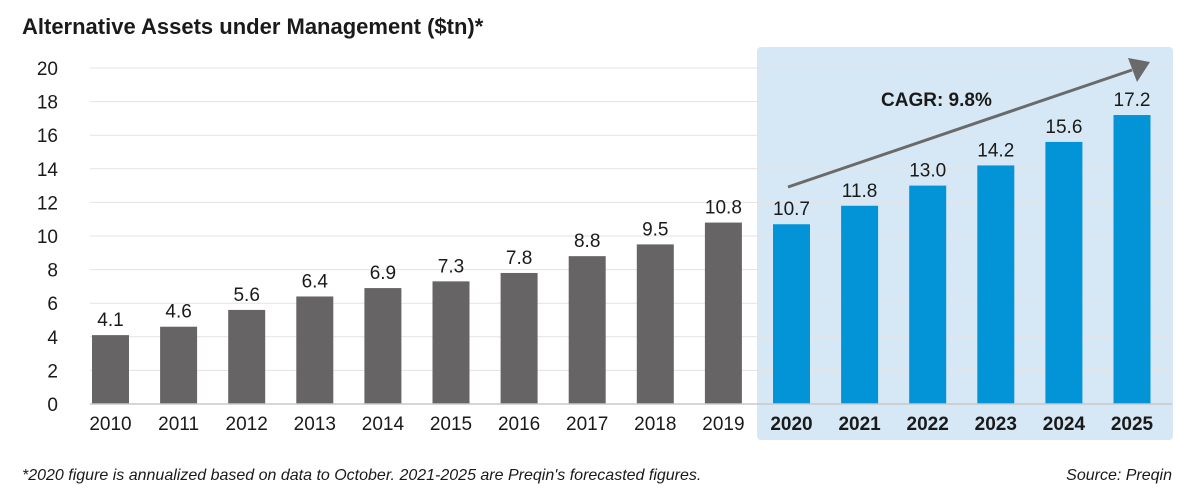 The height and width of the screenshot is (502, 1200). What do you see at coordinates (927, 171) in the screenshot?
I see `value-label-2022: 13.0` at bounding box center [927, 171].